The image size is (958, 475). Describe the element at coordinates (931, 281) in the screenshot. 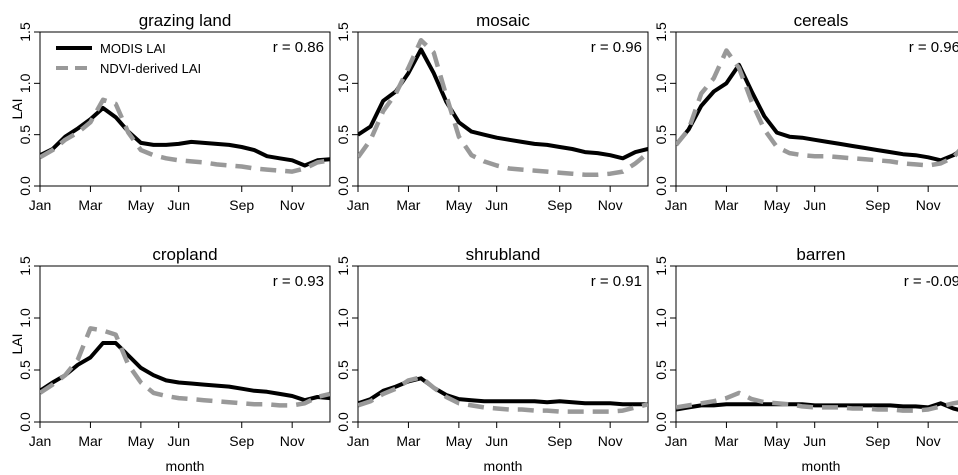

I see `correlation-label: r = -0.09` at that location.